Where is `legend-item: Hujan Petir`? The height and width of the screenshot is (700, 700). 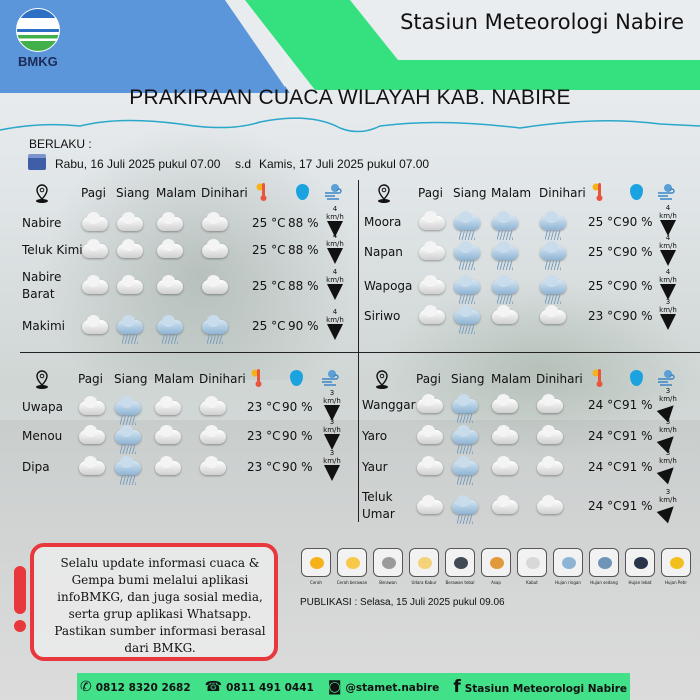
legend-item: Hujan Petir is located at coordinates (676, 566).